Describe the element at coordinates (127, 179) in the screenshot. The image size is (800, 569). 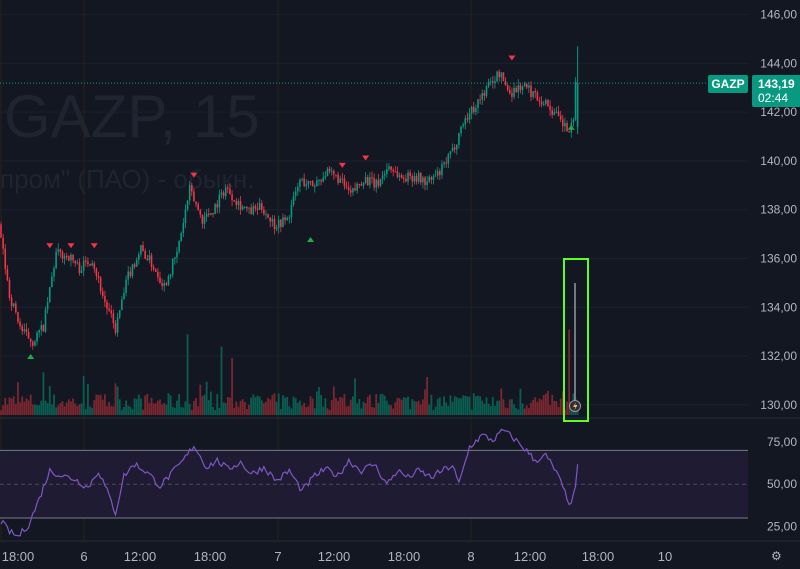
I see `watermark-subtitle: пром" (ПАО) - обыкн.` at that location.